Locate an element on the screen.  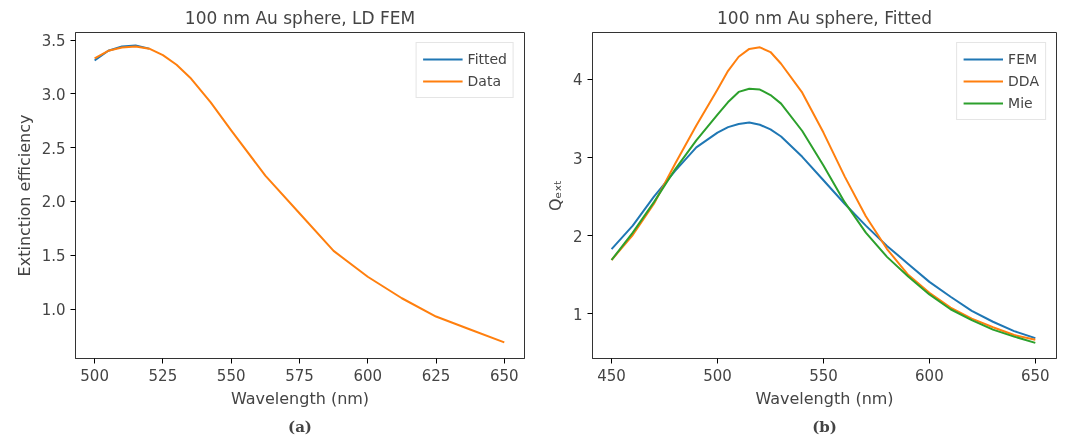
y-tick-label: 3 is located at coordinates (577, 158).